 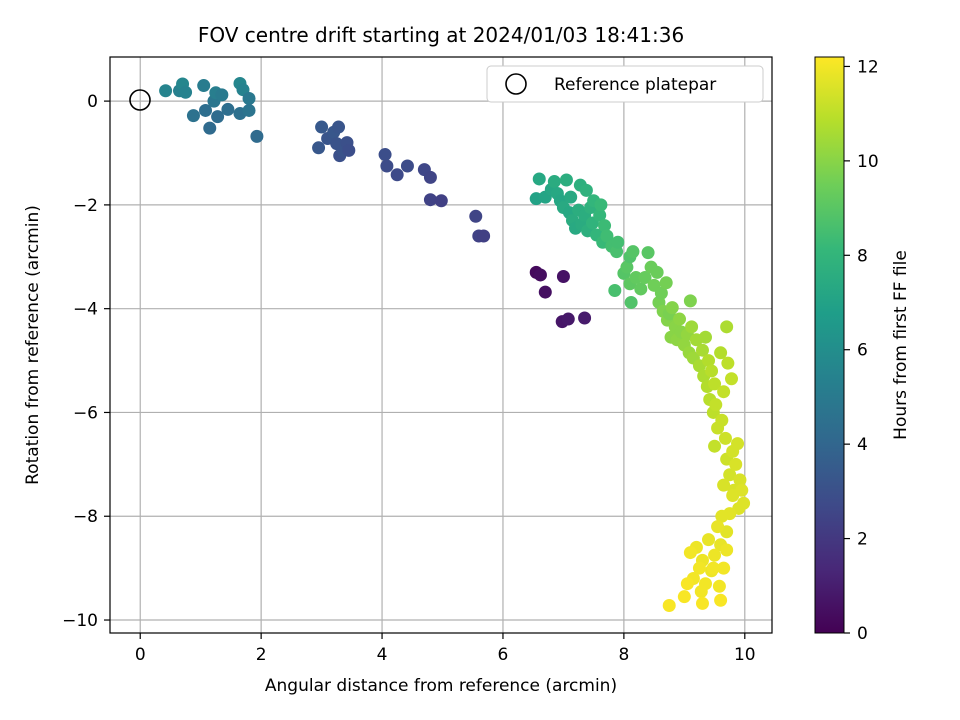 I want to click on y-tick-label: −6, so click(x=85, y=413).